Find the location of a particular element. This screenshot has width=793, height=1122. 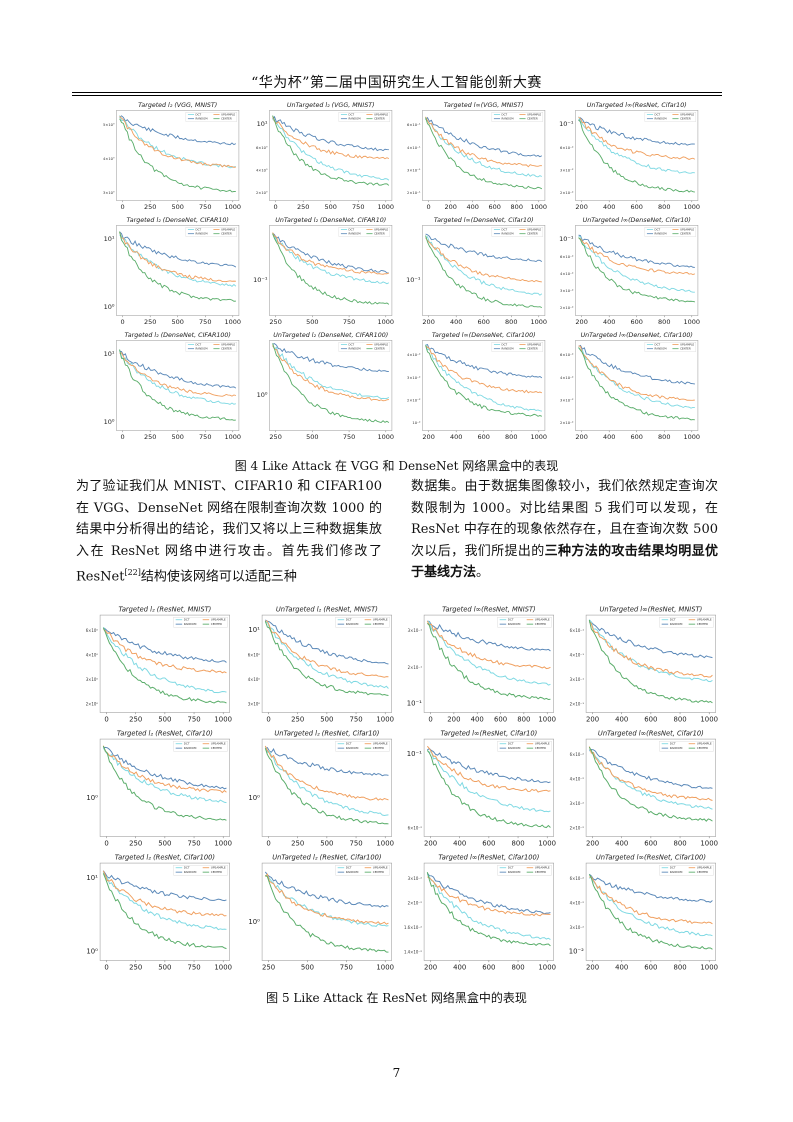

y-tick-label: 10¹ is located at coordinates (254, 630).